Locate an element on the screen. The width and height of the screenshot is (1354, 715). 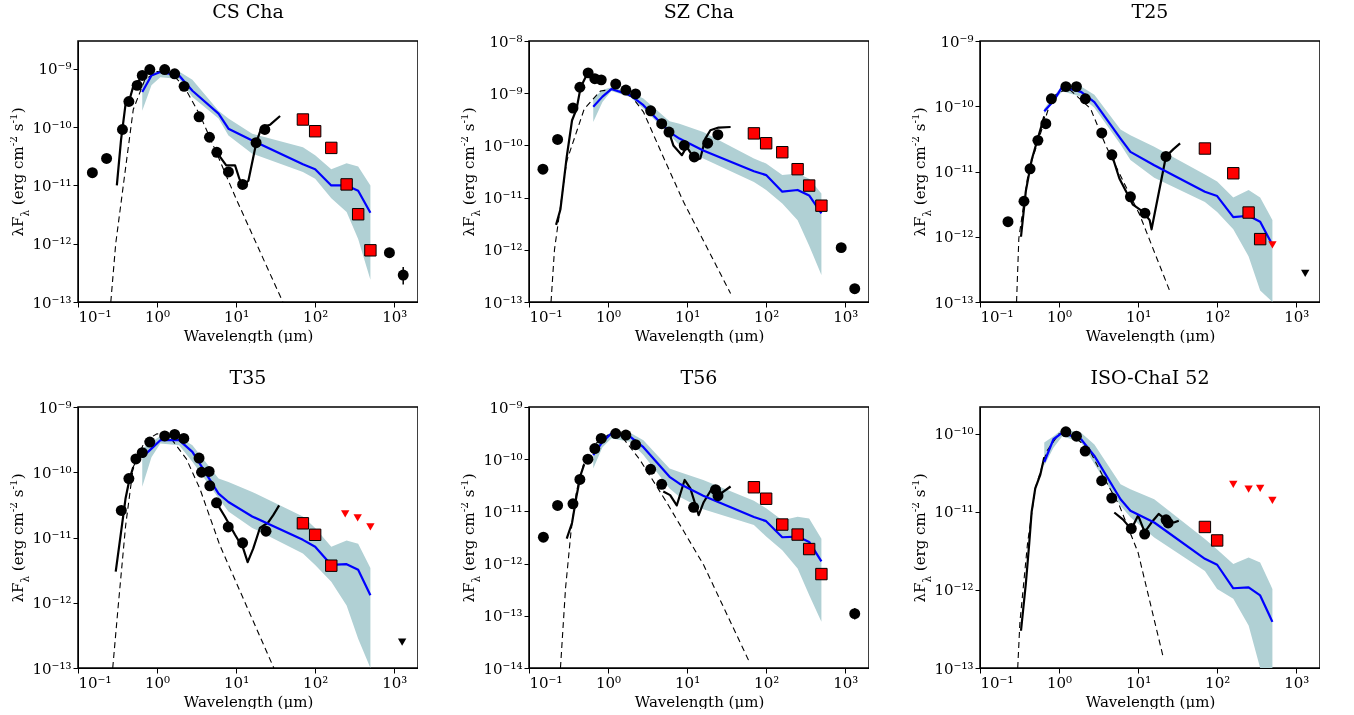
chart-title: CS Cha is located at coordinates (248, 11).